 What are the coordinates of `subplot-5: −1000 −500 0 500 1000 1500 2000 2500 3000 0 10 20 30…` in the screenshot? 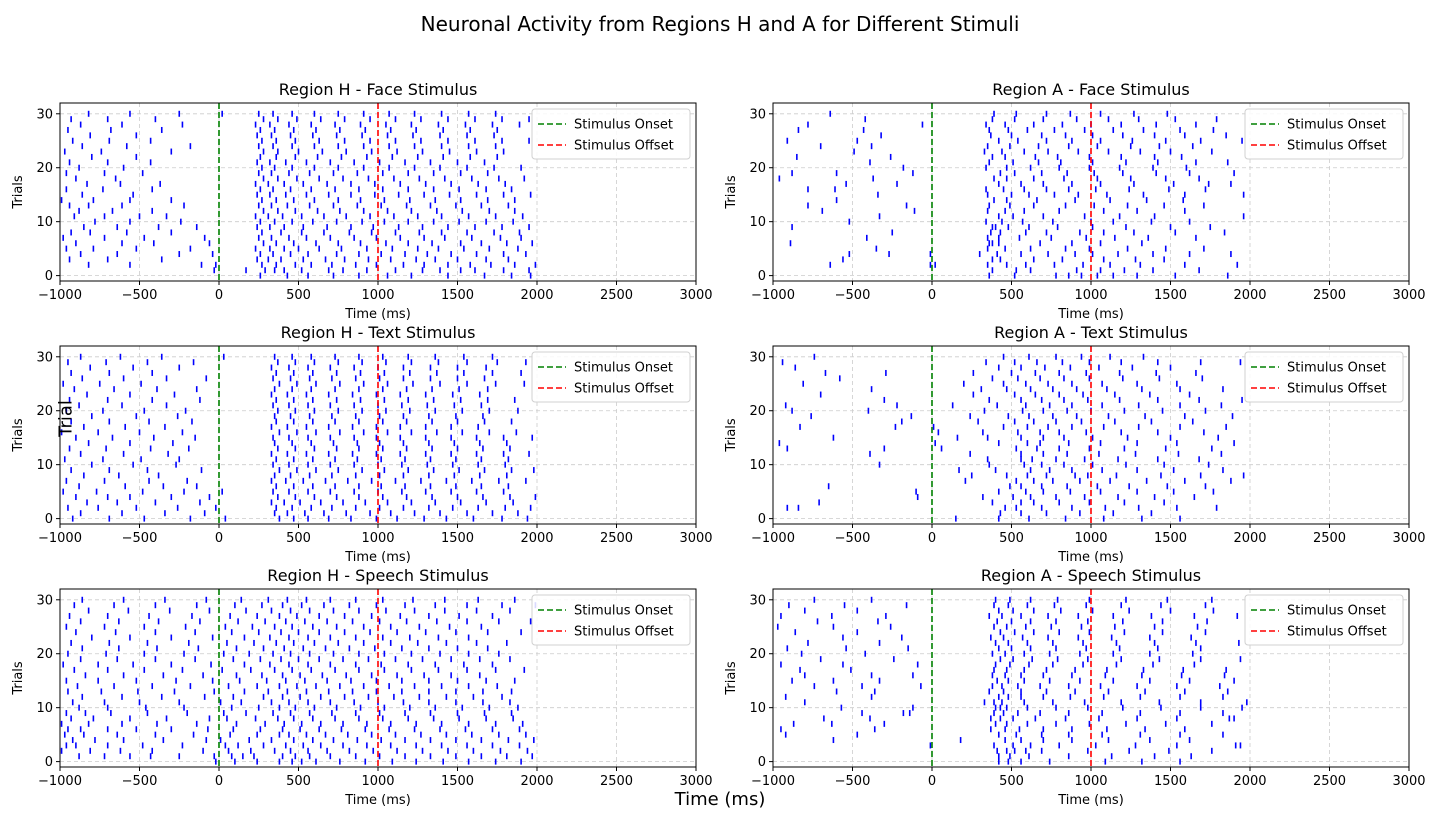 It's located at (362, 687).